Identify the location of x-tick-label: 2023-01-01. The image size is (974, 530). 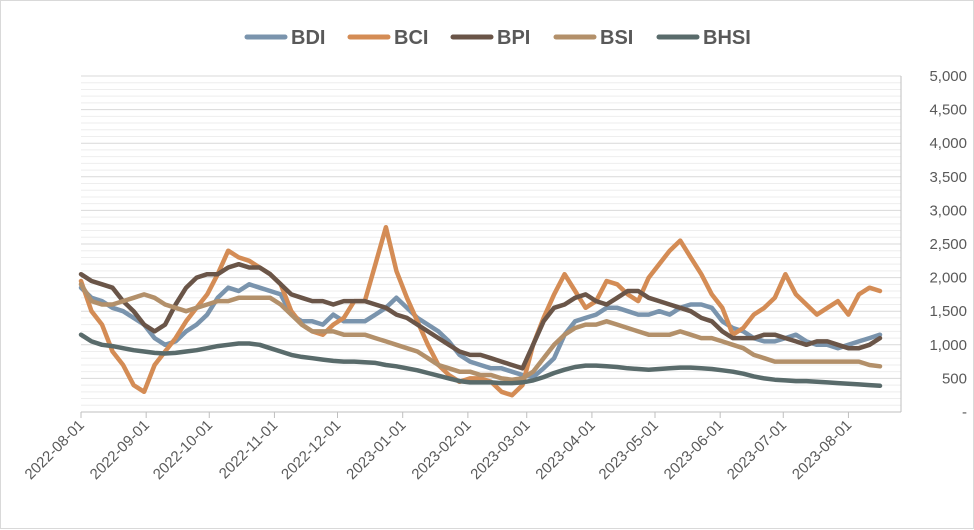
(376, 450).